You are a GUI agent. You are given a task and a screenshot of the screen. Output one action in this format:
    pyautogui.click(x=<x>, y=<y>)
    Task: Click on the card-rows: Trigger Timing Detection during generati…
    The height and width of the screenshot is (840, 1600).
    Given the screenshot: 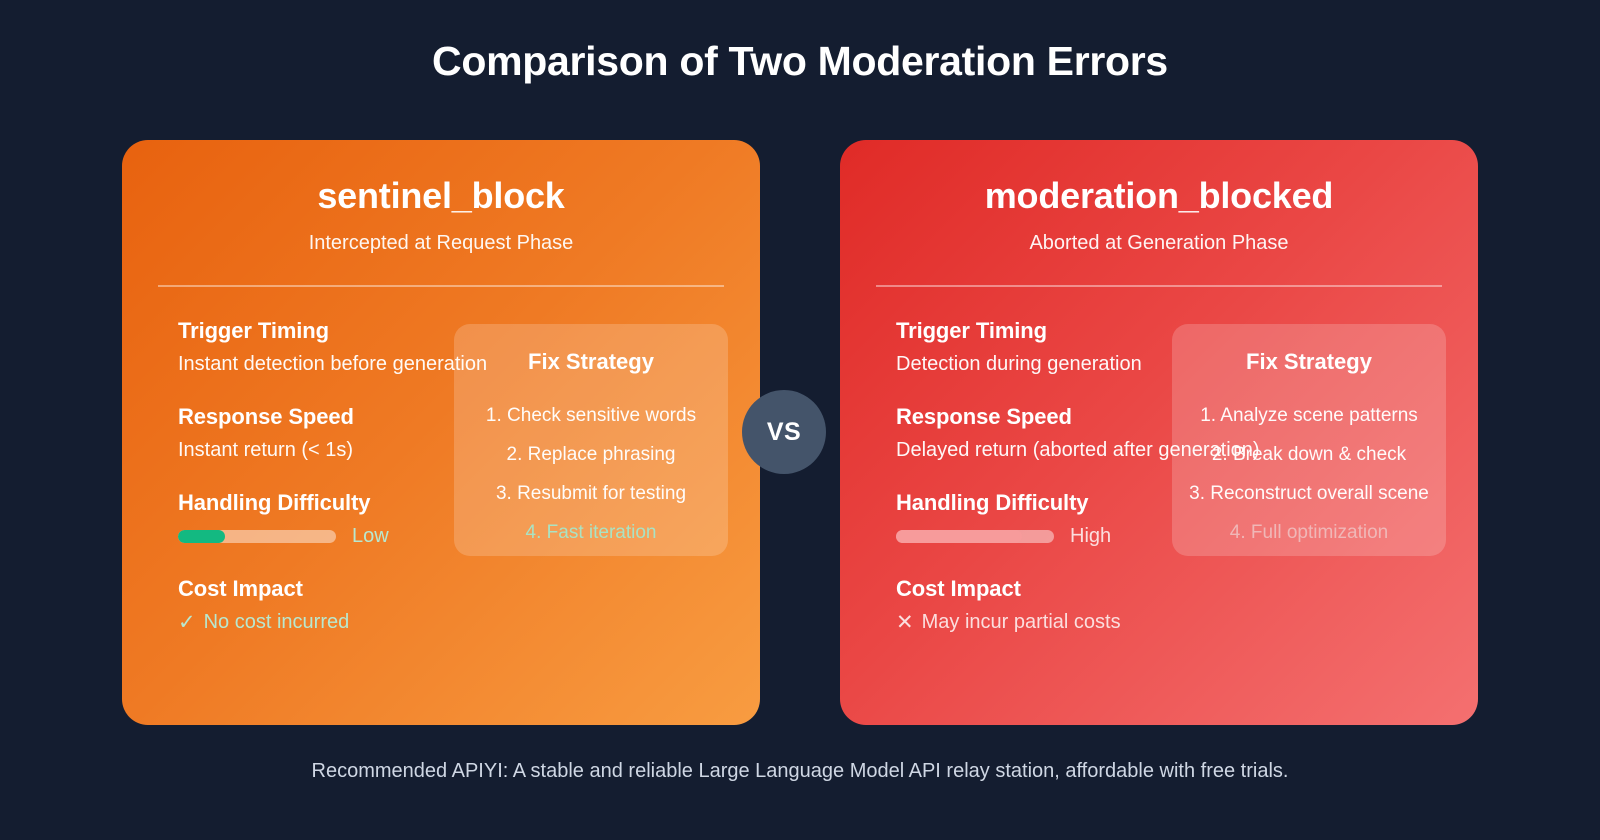 What is the action you would take?
    pyautogui.click(x=1176, y=476)
    